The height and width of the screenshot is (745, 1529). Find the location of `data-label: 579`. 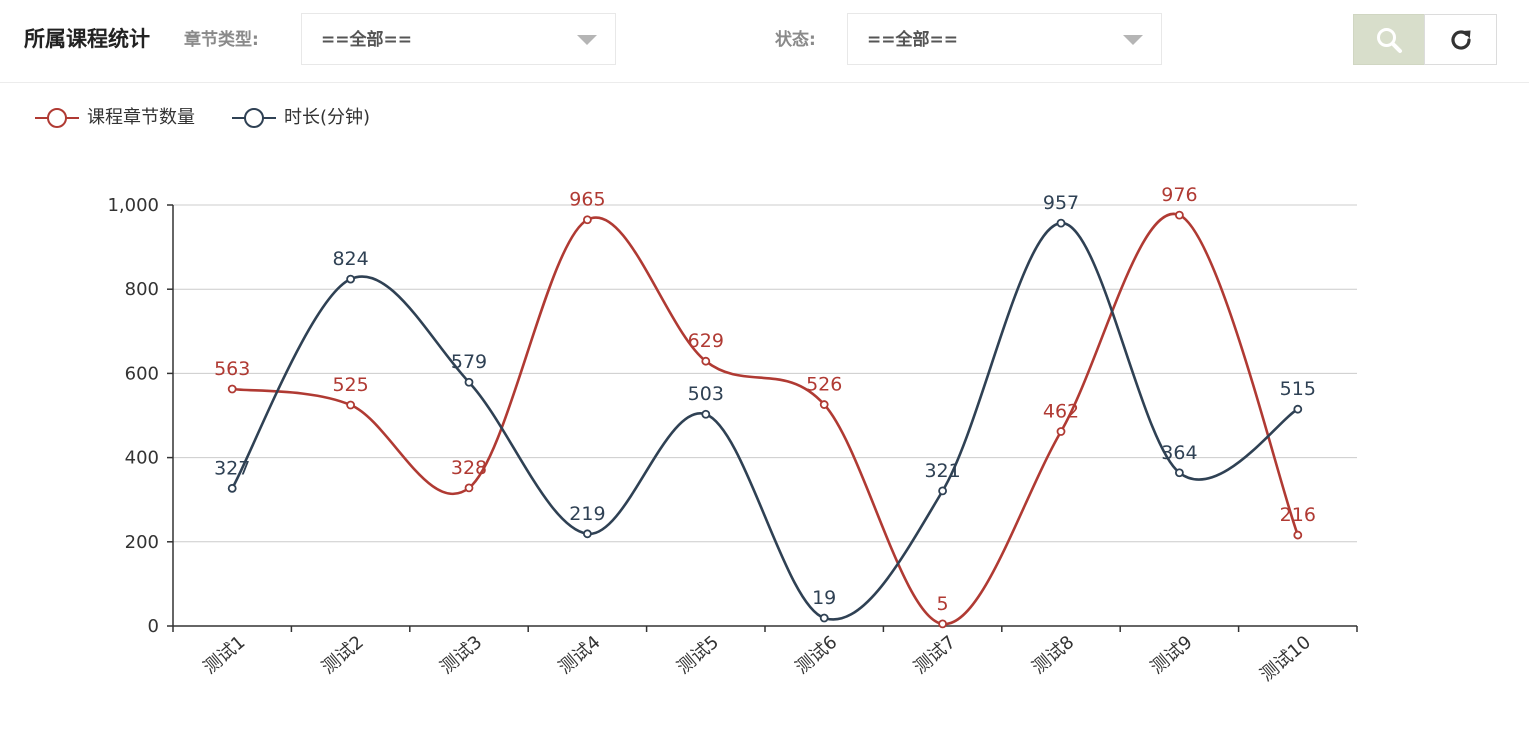

data-label: 579 is located at coordinates (469, 362).